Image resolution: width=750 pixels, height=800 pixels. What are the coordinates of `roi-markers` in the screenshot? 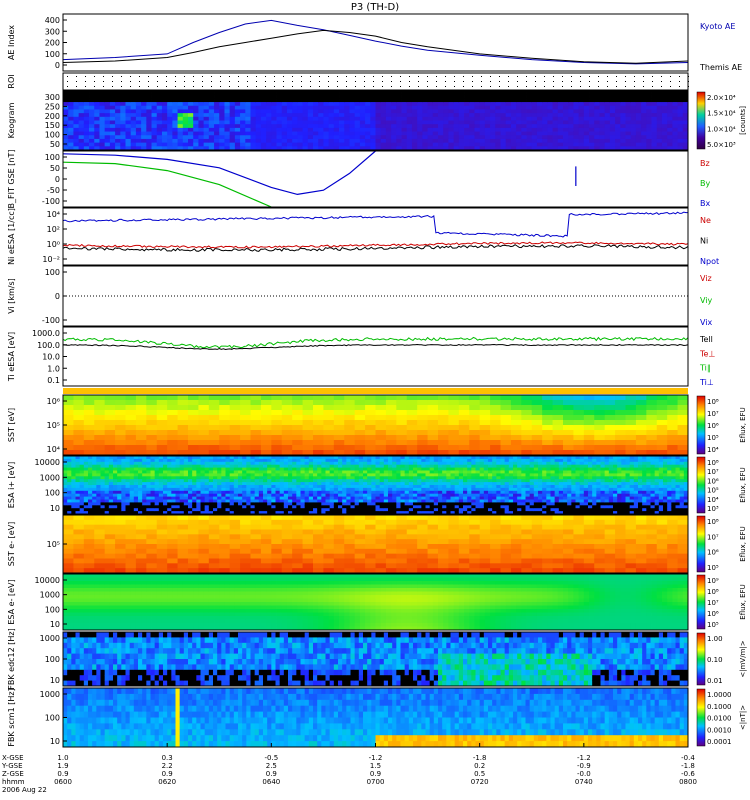 It's located at (378, 81).